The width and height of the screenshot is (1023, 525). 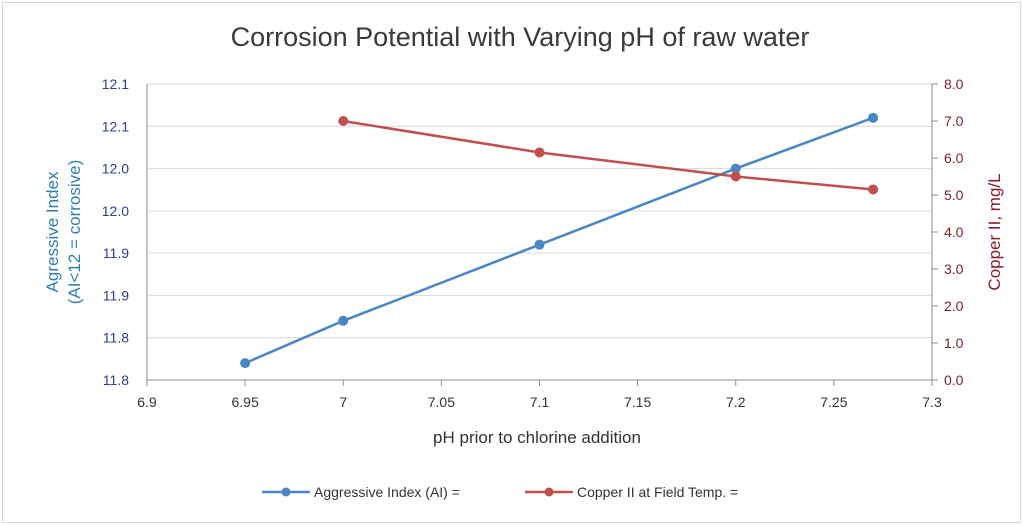 I want to click on left-axis-ticks: 11.8 11.8 11.9 11.9 12.0 12.0 12.1 12.1, so click(x=115, y=232).